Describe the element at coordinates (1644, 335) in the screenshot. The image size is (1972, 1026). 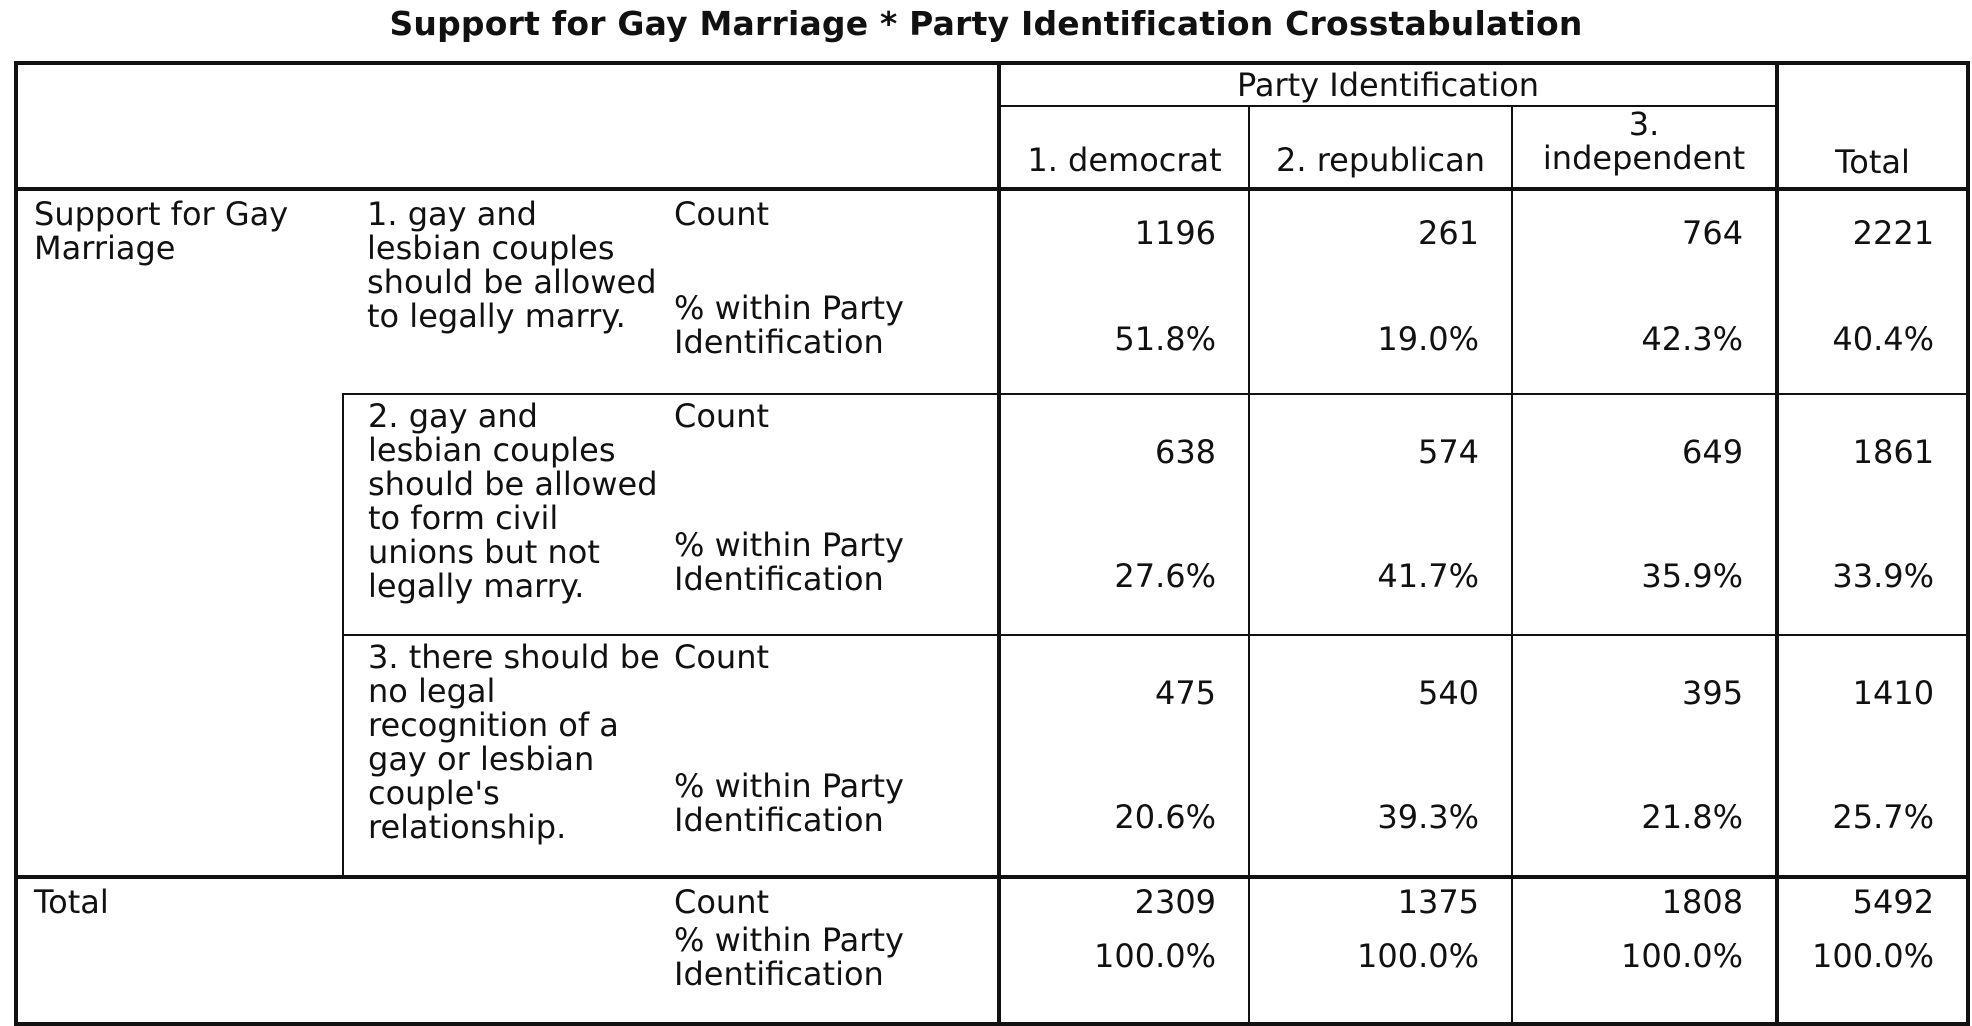
I see `cell-pct: 42.3%` at that location.